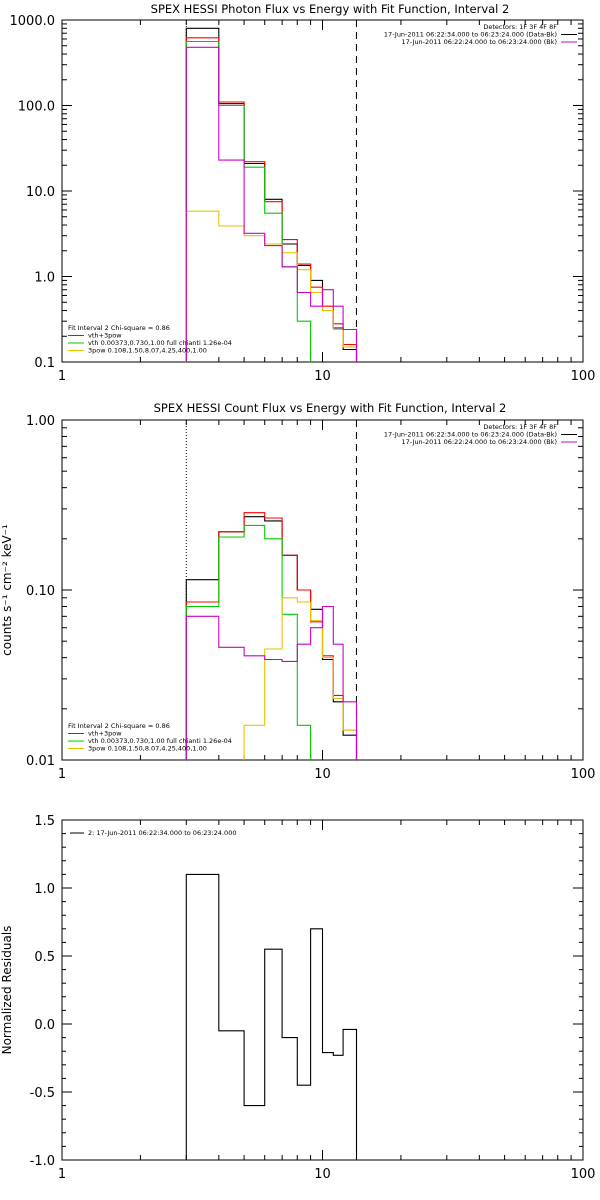 The image size is (600, 1200). What do you see at coordinates (44, 363) in the screenshot?
I see `y-tick-label: 0.1` at bounding box center [44, 363].